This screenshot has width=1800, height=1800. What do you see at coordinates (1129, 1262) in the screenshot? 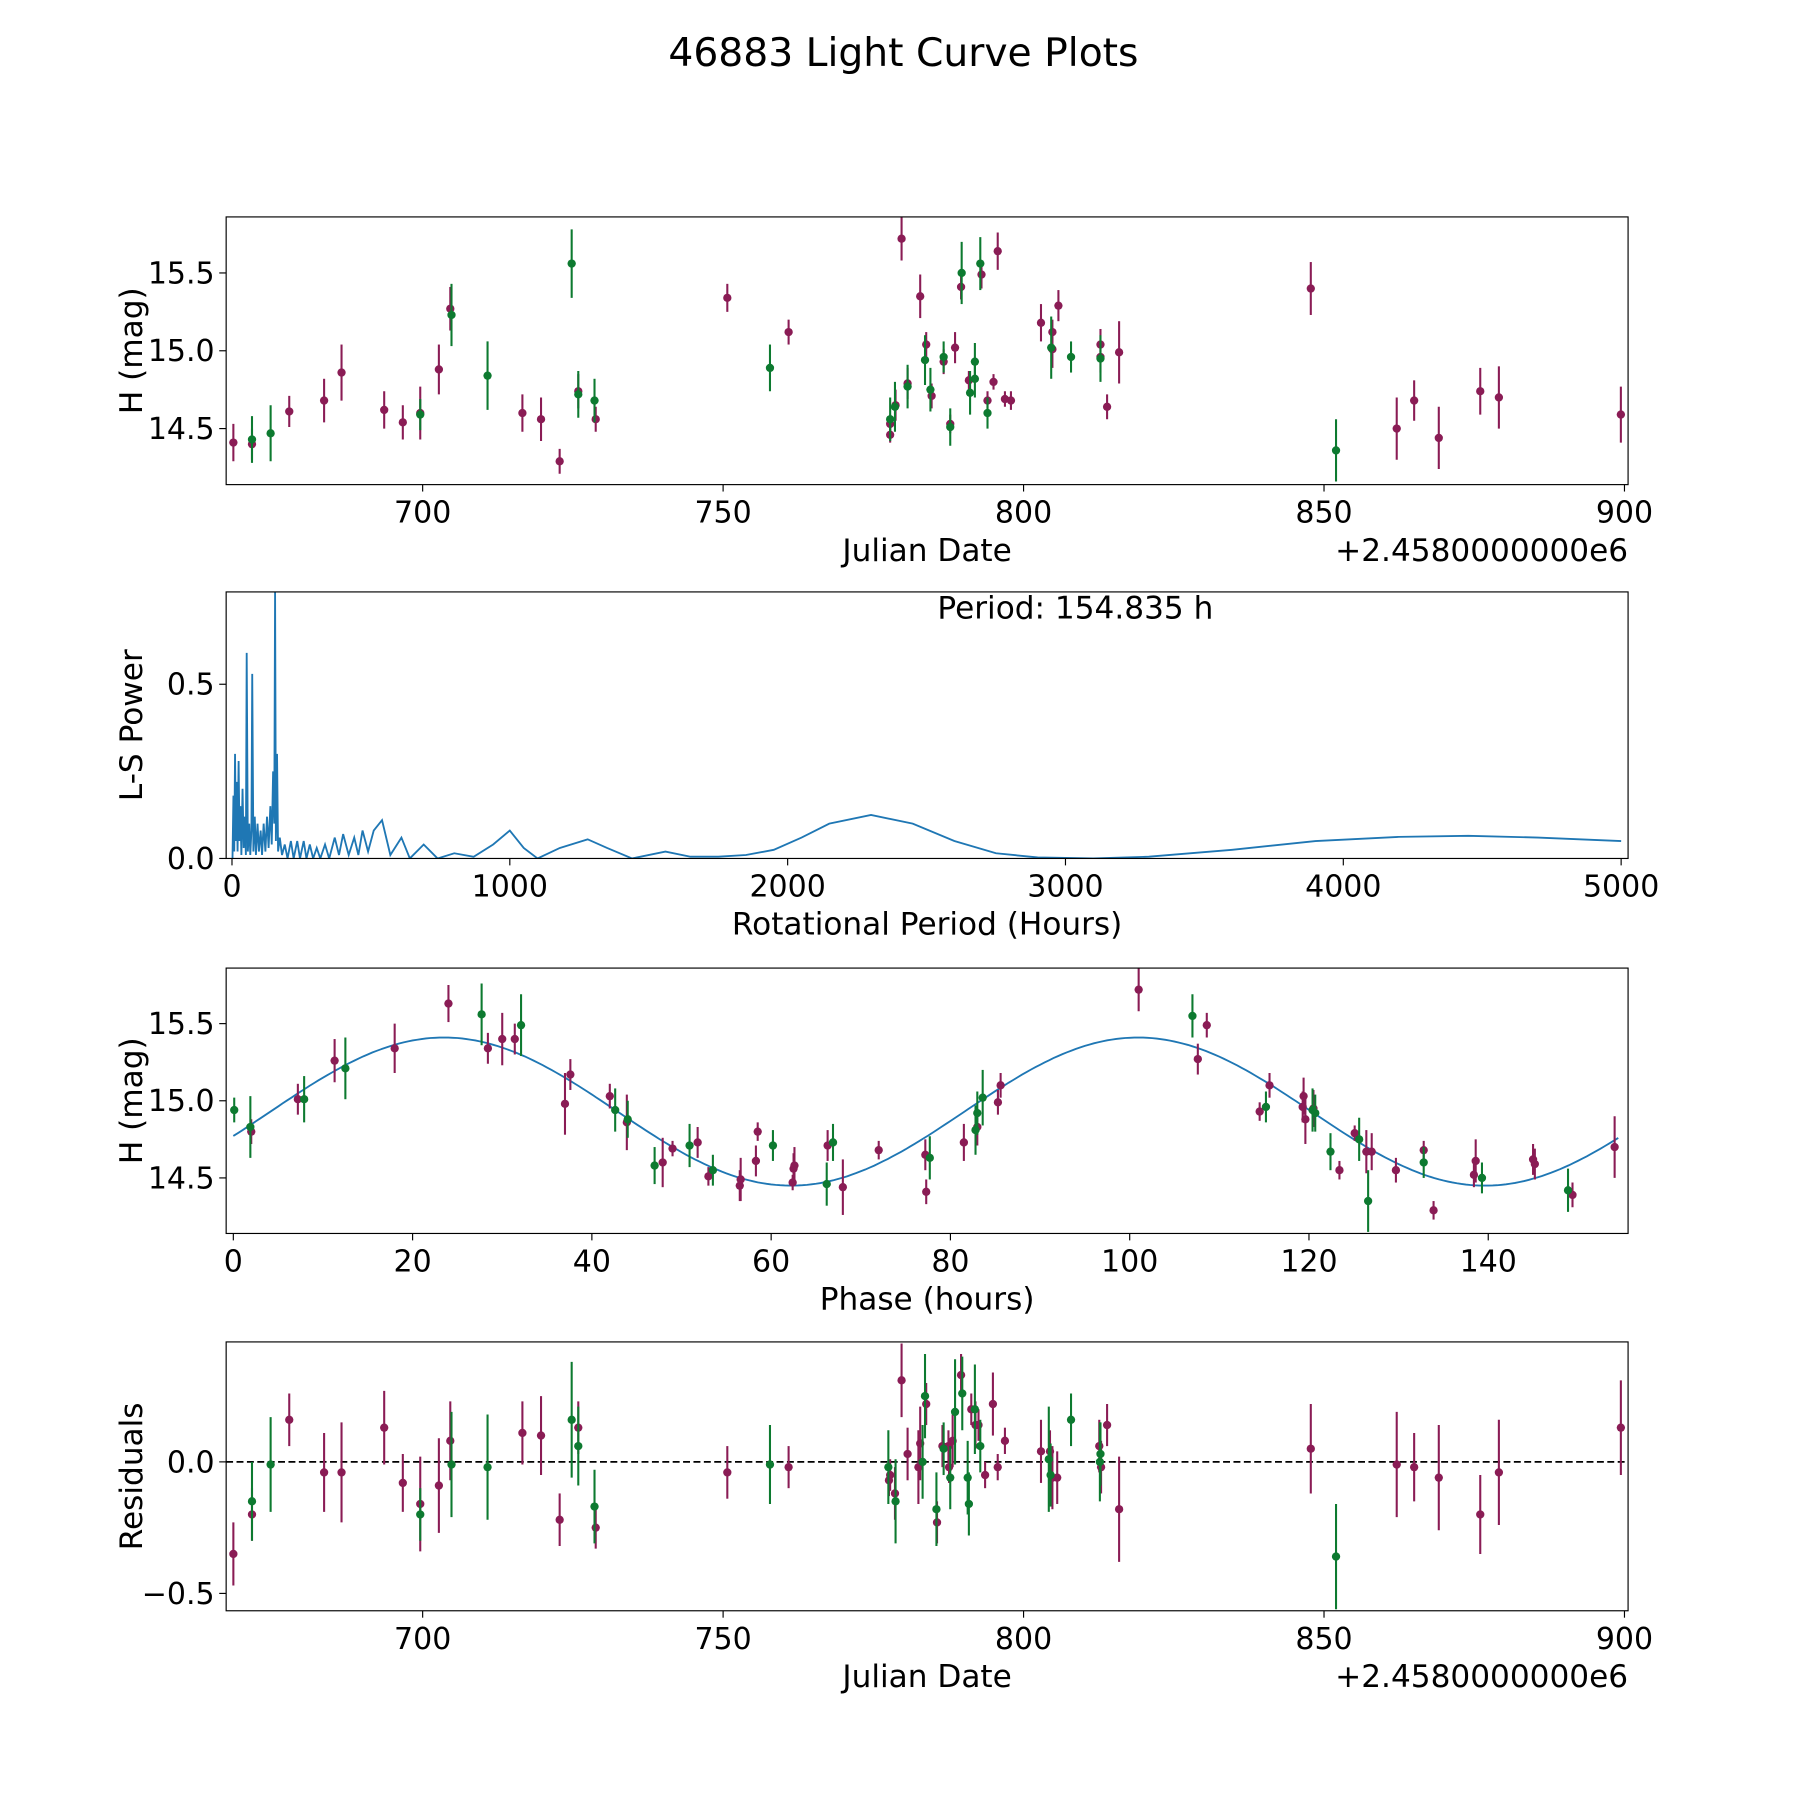
I see `x-tick-label: 100` at bounding box center [1129, 1262].